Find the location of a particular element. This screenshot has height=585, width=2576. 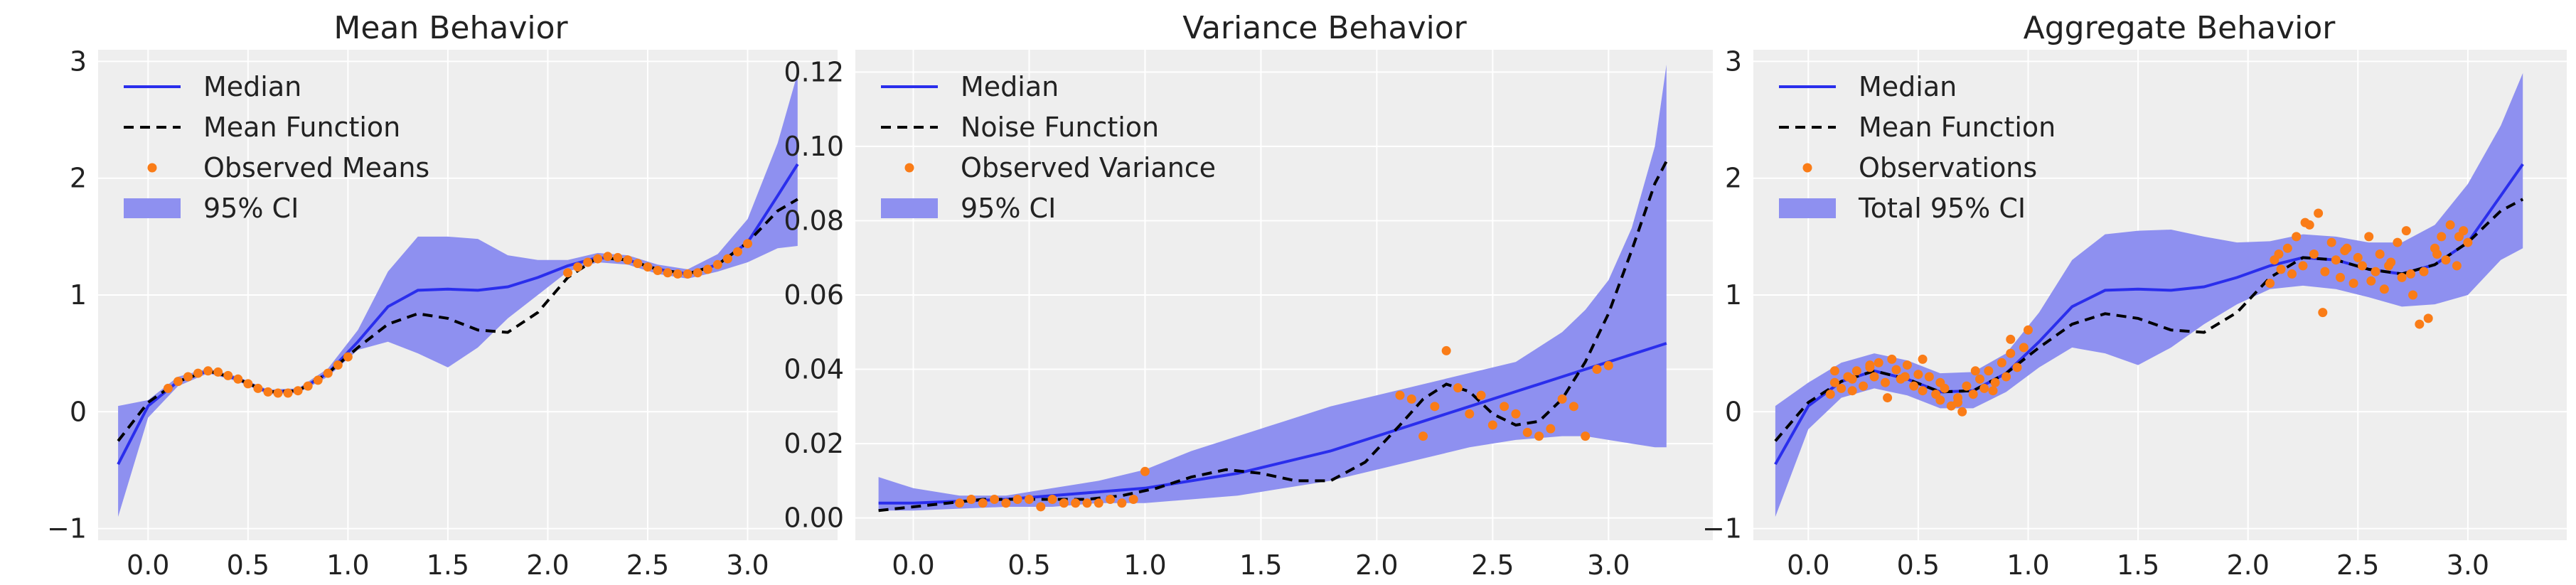

legend-label: Observed Variance is located at coordinates (1088, 167).